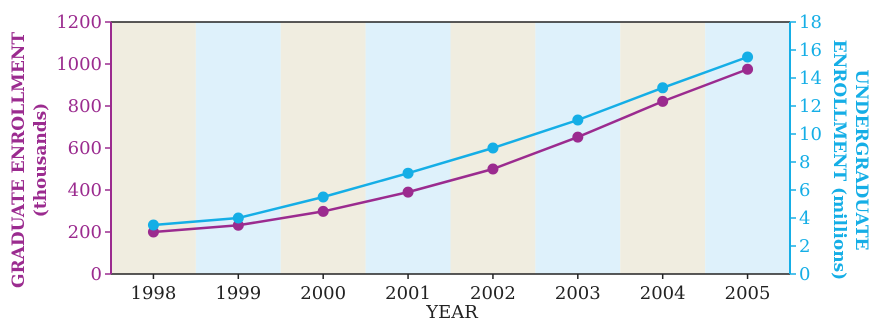  I want to click on x-tick-label: 2003, so click(578, 293).